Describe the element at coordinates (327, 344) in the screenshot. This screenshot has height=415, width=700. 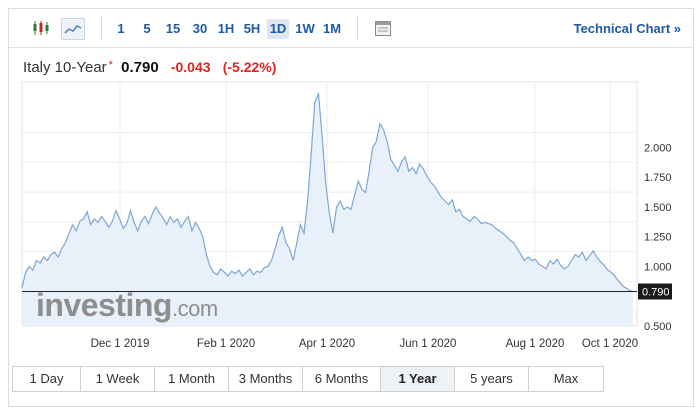
I see `x-tick-label: Apr 1 2020` at that location.